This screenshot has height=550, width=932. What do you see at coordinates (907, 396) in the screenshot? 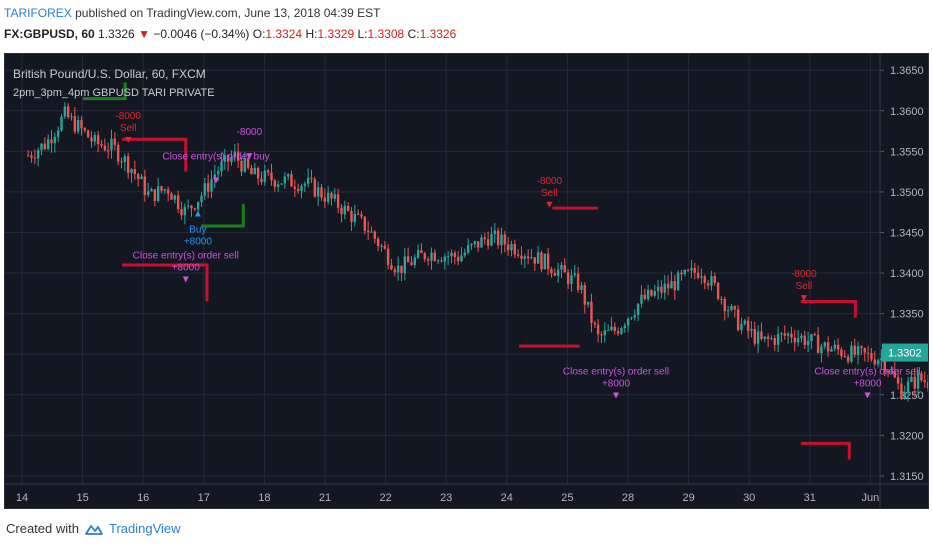
I see `y-tick-label: 1.3250` at bounding box center [907, 396].